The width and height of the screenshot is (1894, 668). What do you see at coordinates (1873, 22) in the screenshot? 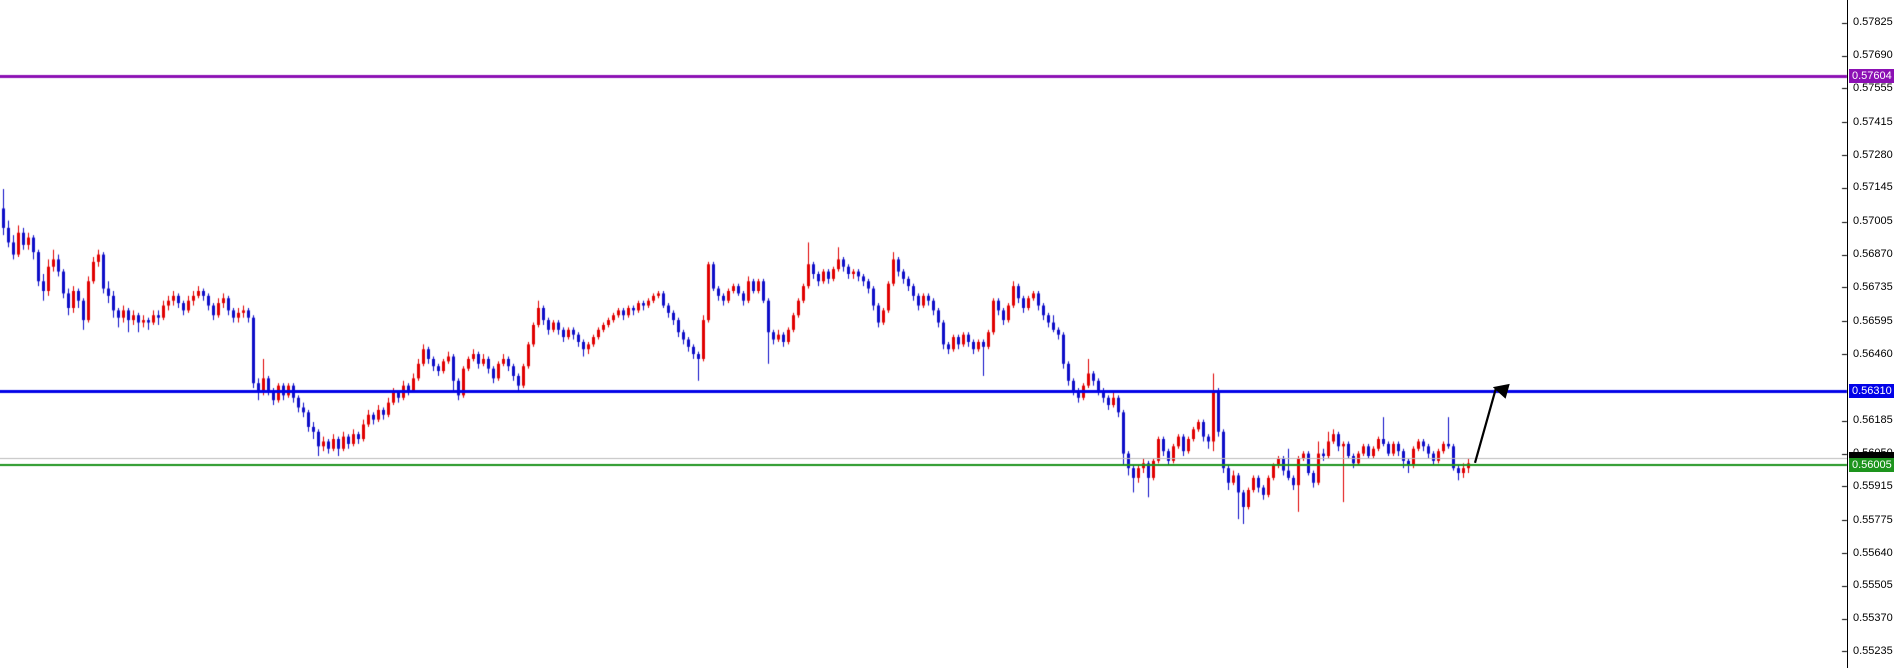
I see `axis-tick-label: 0.57825` at bounding box center [1873, 22].